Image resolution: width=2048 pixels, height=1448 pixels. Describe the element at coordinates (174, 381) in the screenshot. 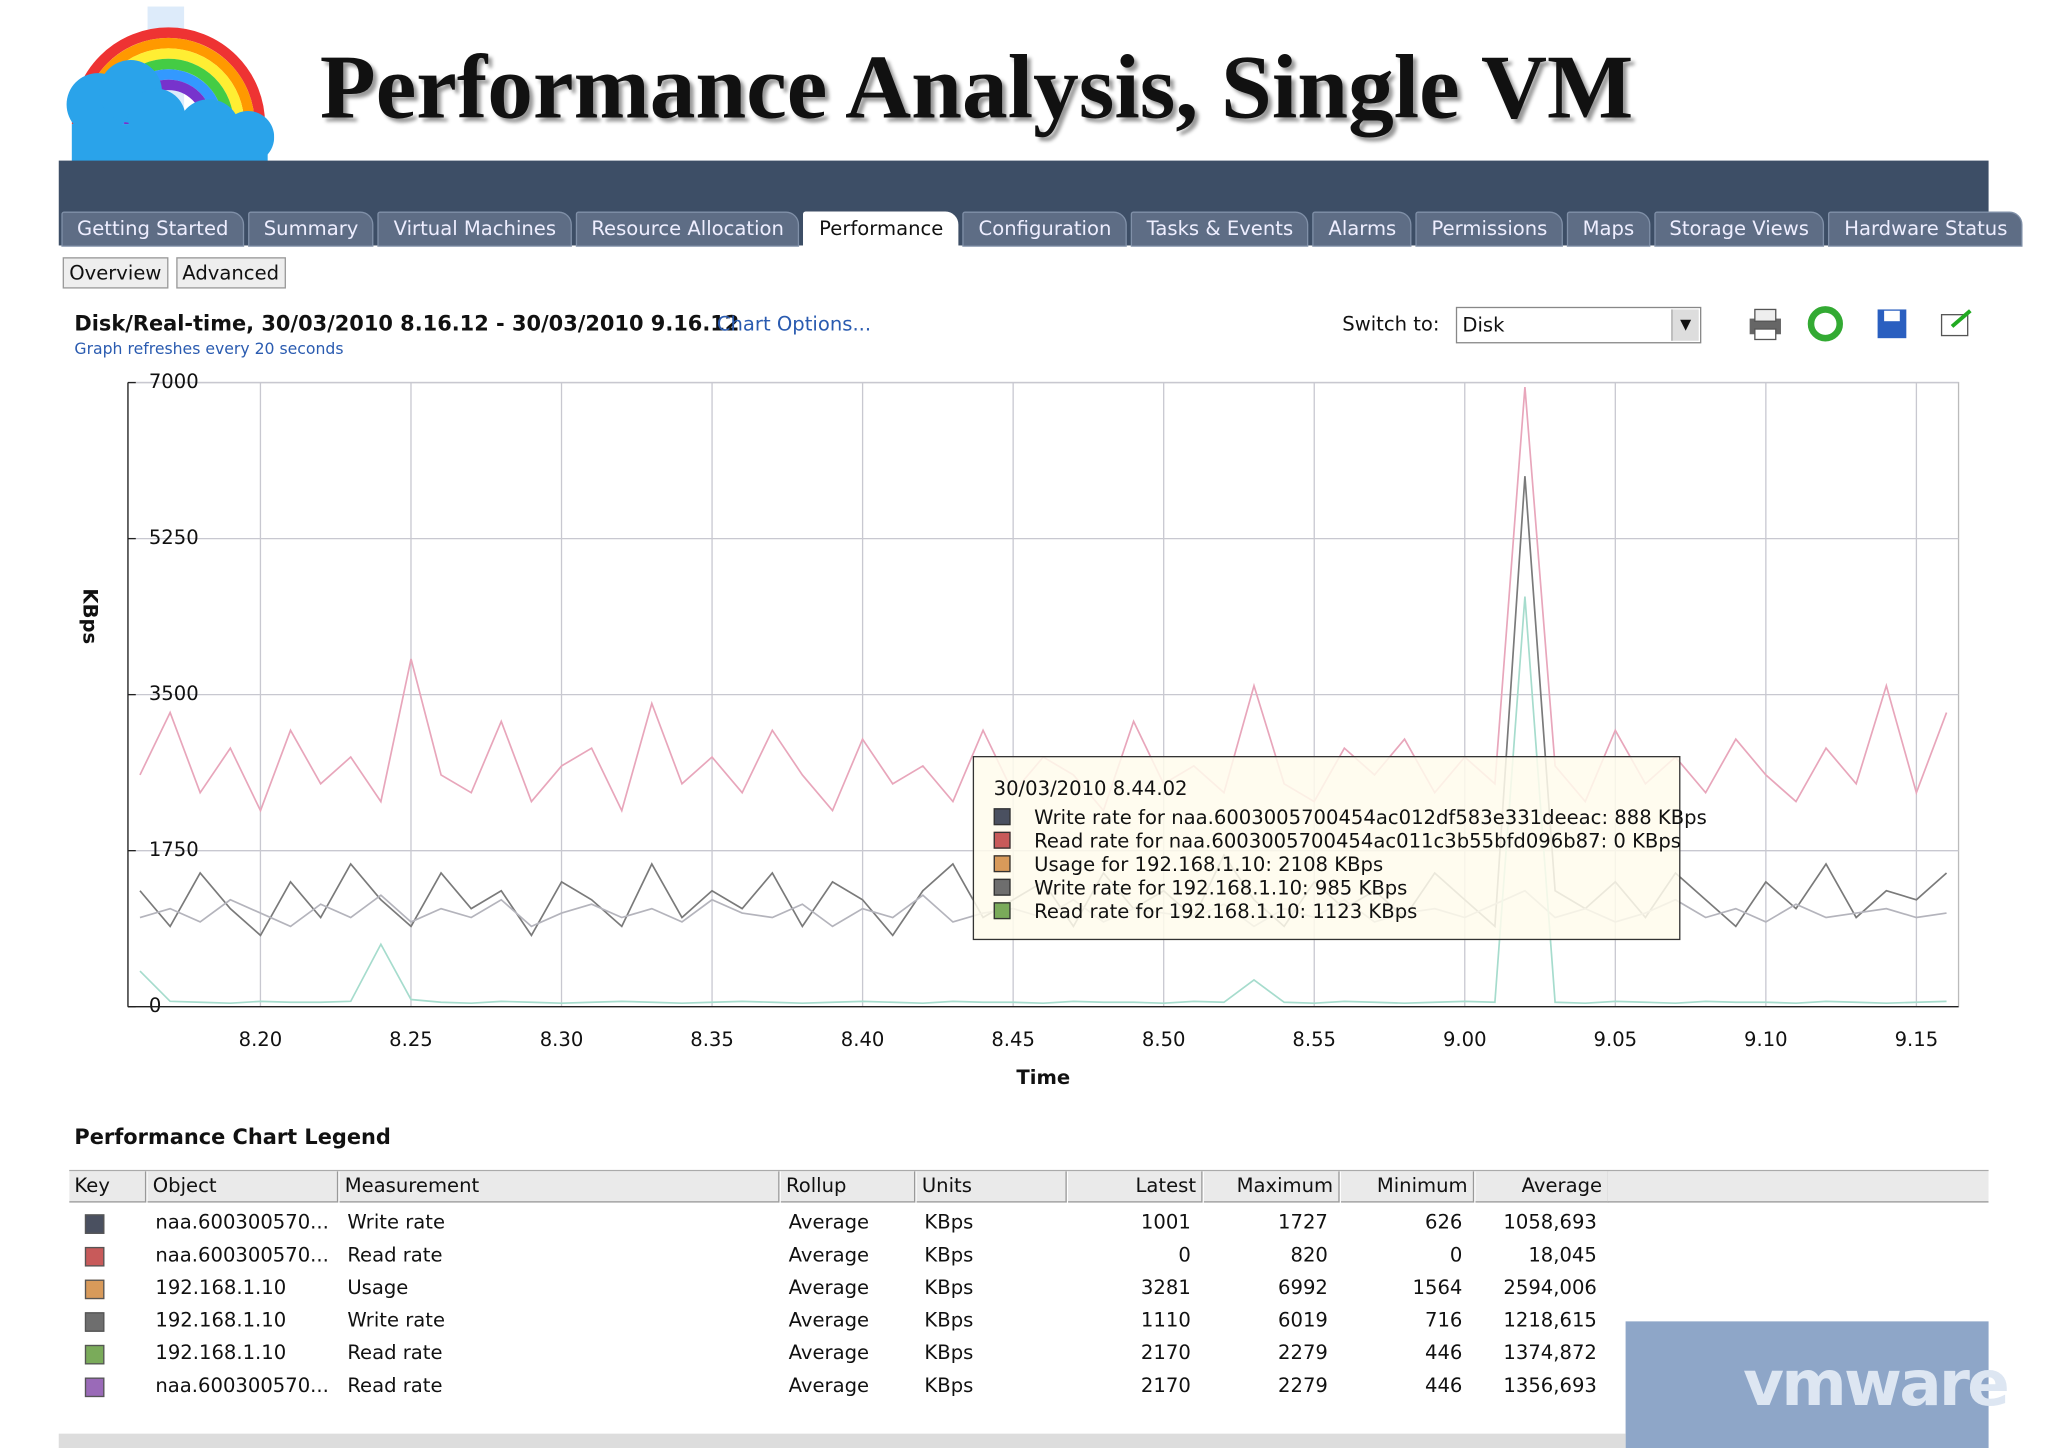

I see `y-tick-label: 7000` at that location.